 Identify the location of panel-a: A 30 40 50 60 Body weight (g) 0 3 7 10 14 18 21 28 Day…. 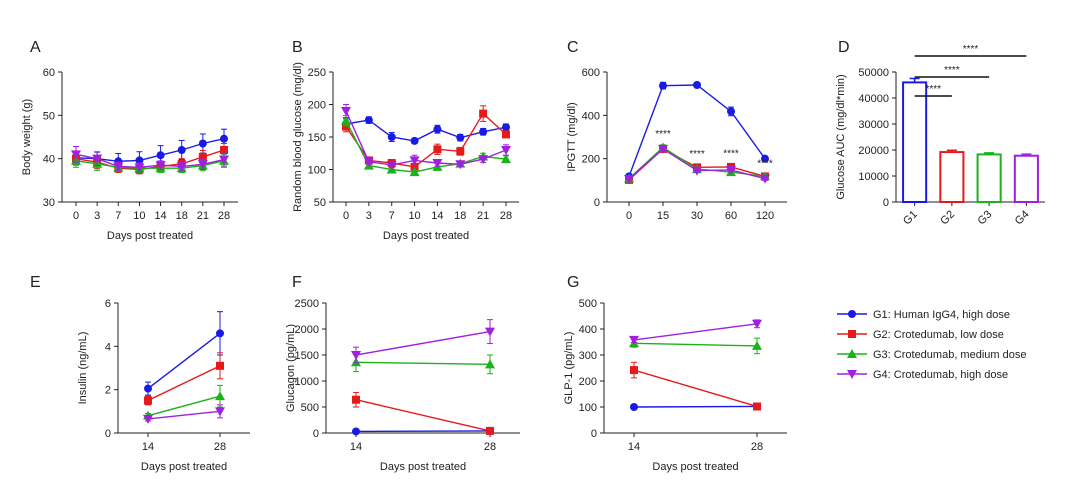
(129, 140).